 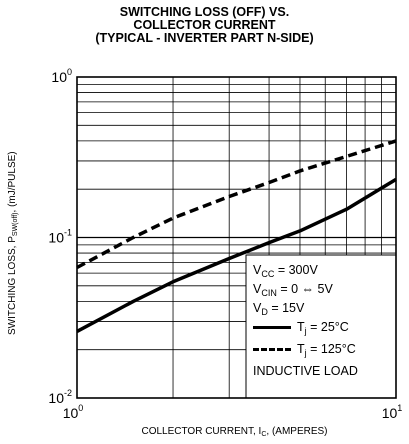 I want to click on legend-vcc-rest: = 300V, so click(x=296, y=270).